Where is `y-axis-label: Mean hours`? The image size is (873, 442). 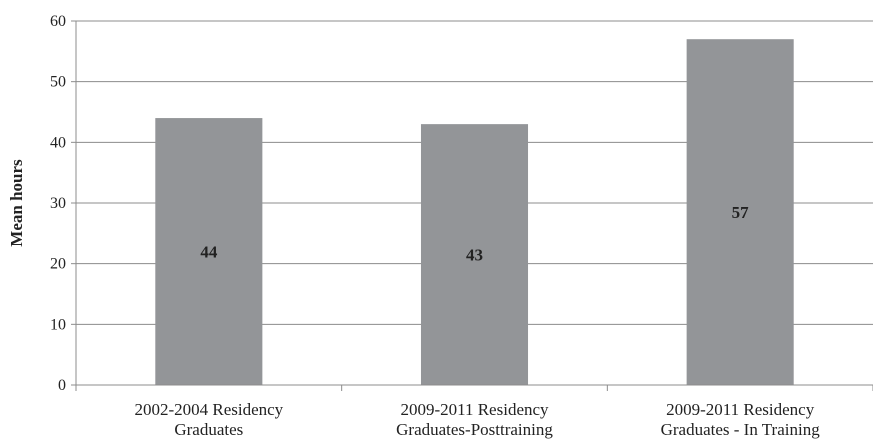
y-axis-label: Mean hours is located at coordinates (16, 203).